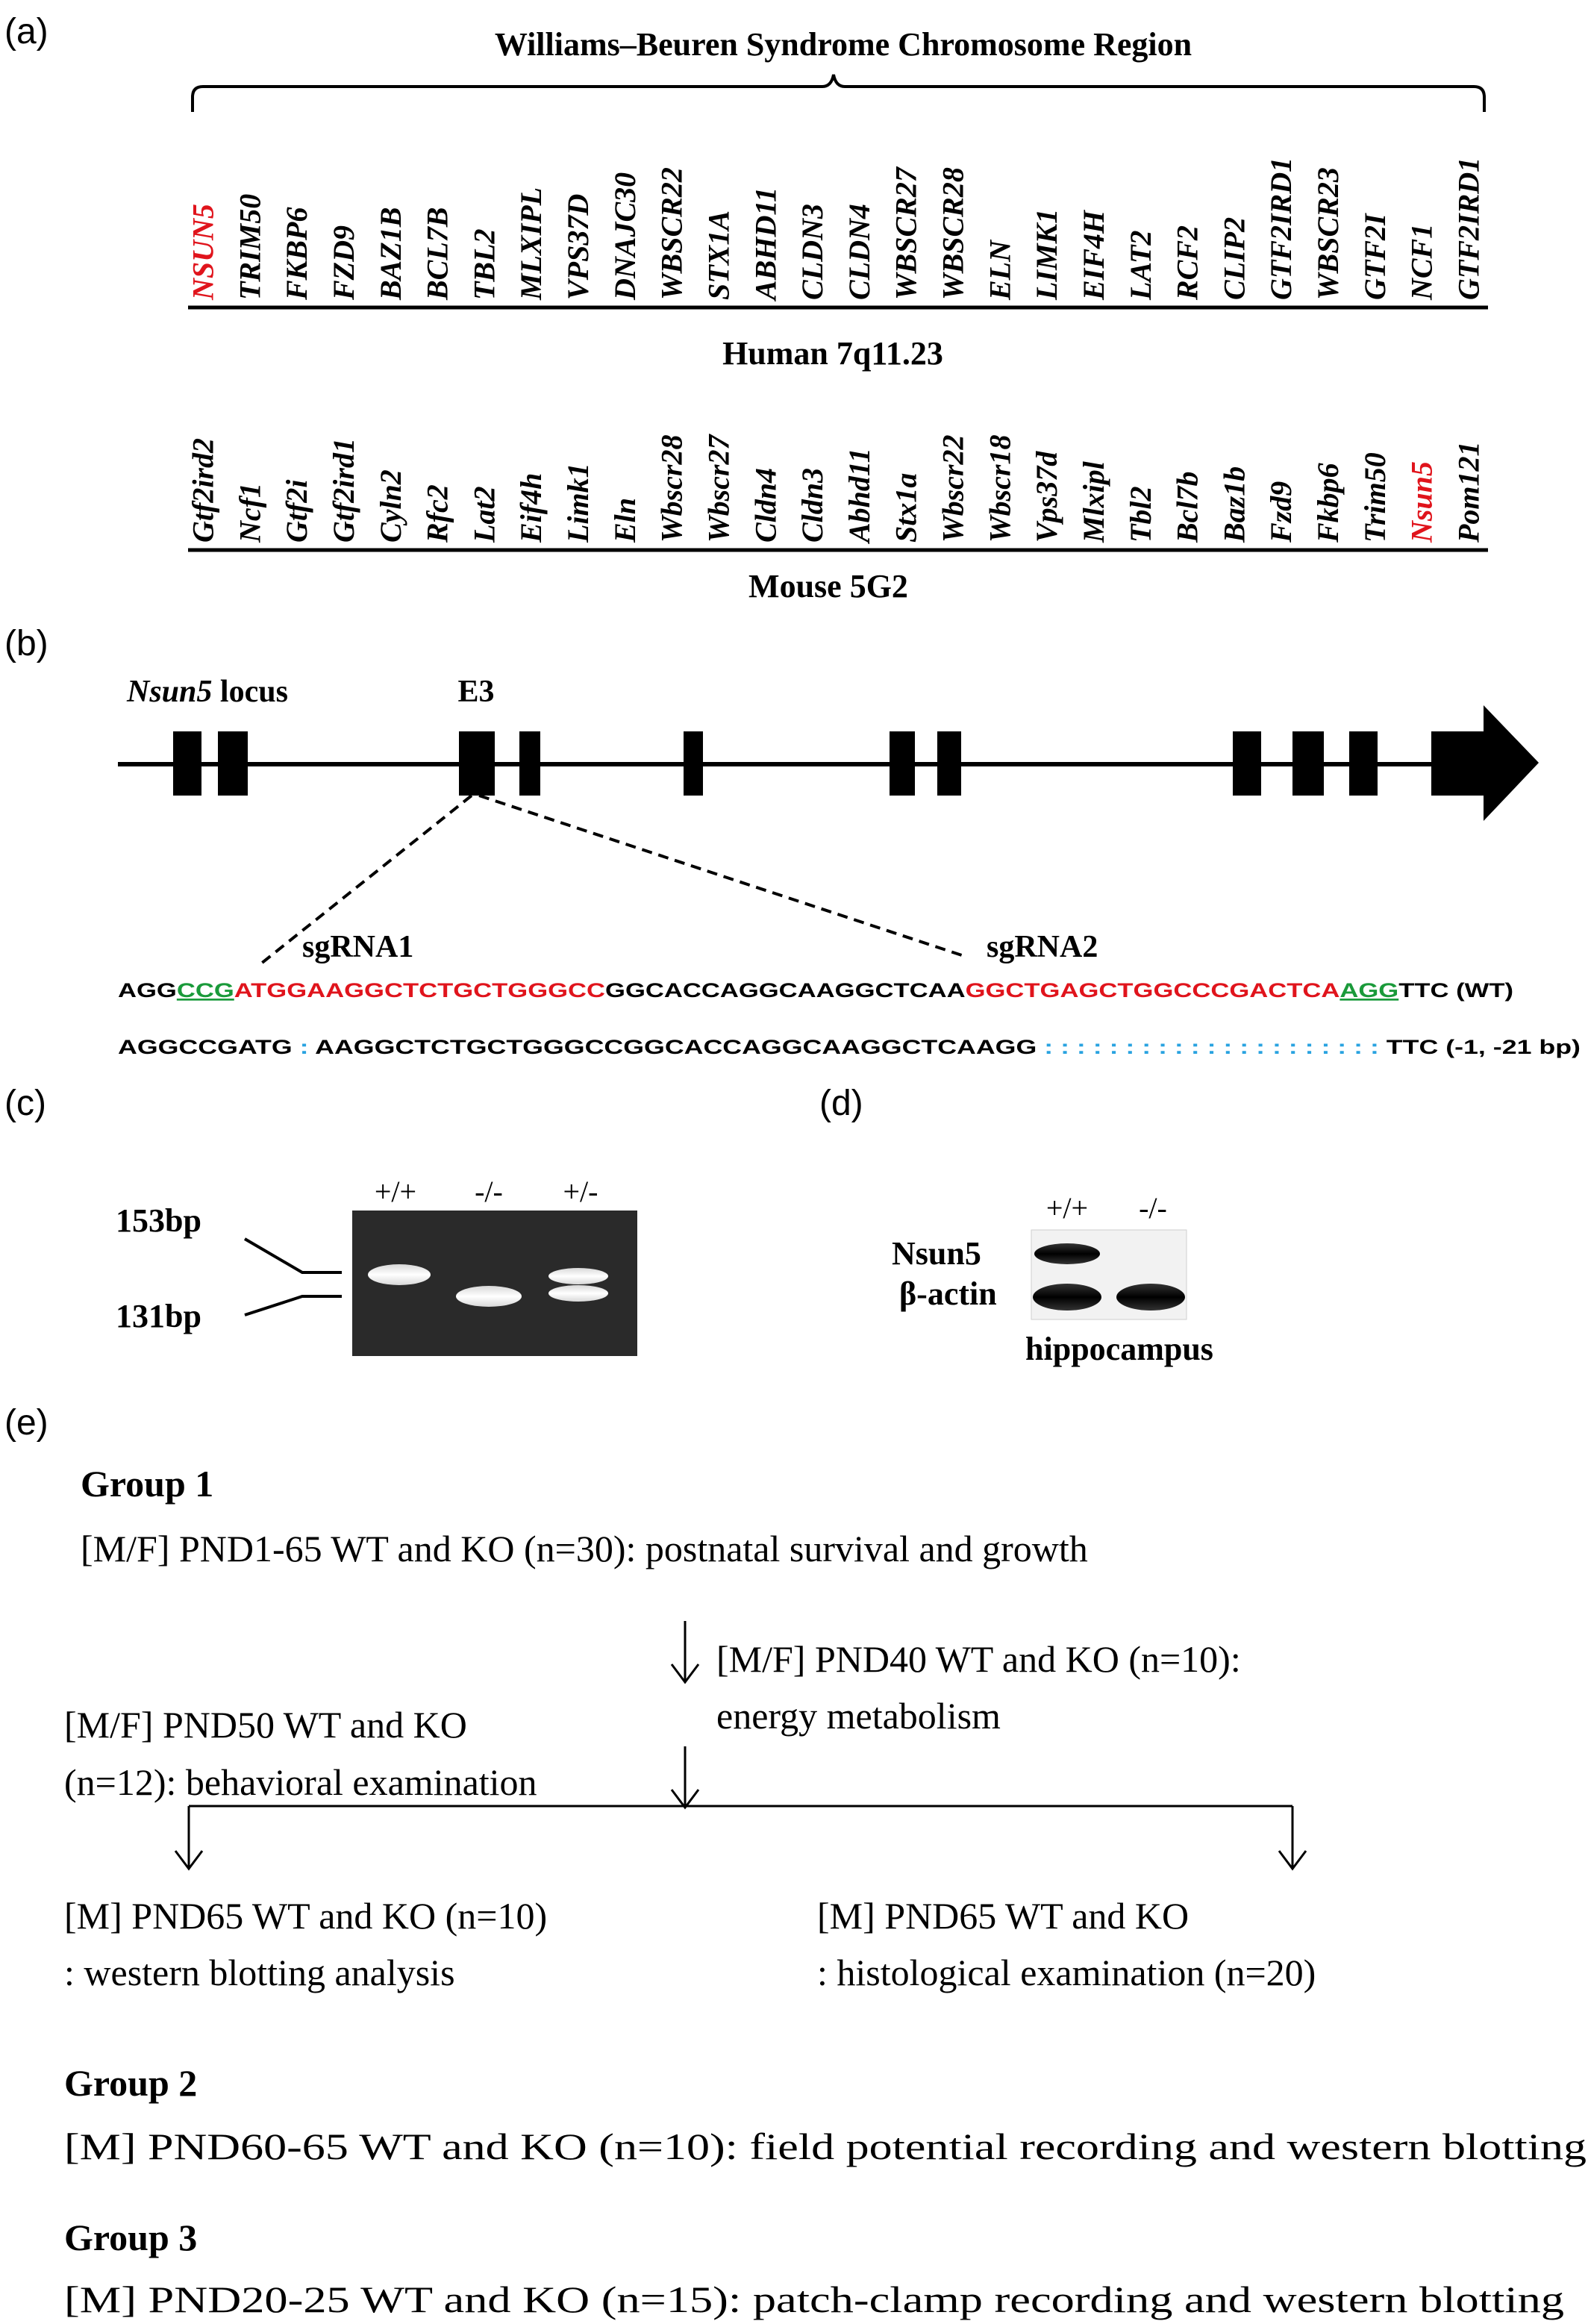 This screenshot has height=2324, width=1588. I want to click on gene-label: Trim50, so click(1375, 498).